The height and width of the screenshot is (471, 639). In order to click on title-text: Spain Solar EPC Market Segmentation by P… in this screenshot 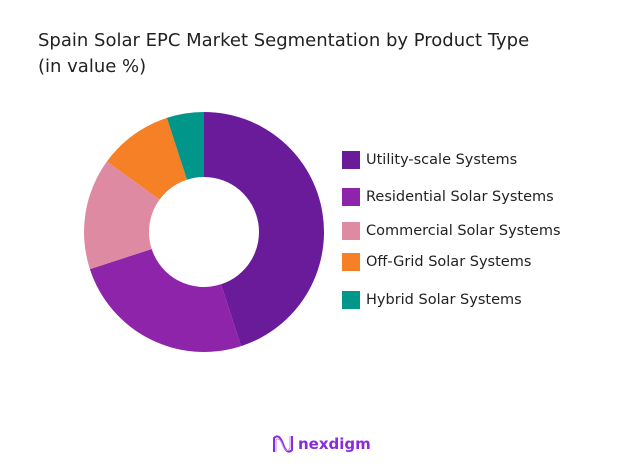, I will do `click(284, 40)`.